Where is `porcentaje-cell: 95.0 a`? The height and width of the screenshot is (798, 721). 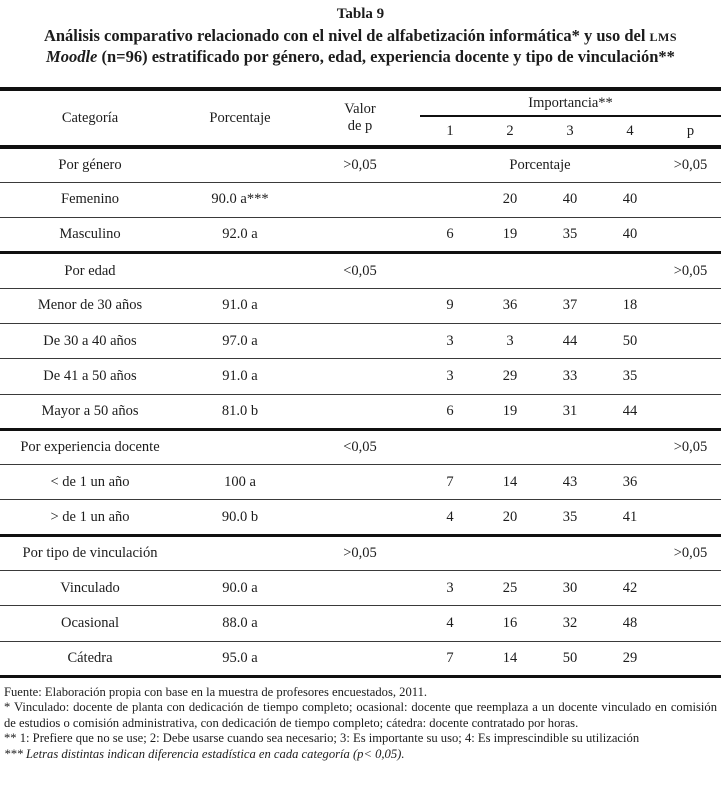
porcentaje-cell: 95.0 a is located at coordinates (240, 659).